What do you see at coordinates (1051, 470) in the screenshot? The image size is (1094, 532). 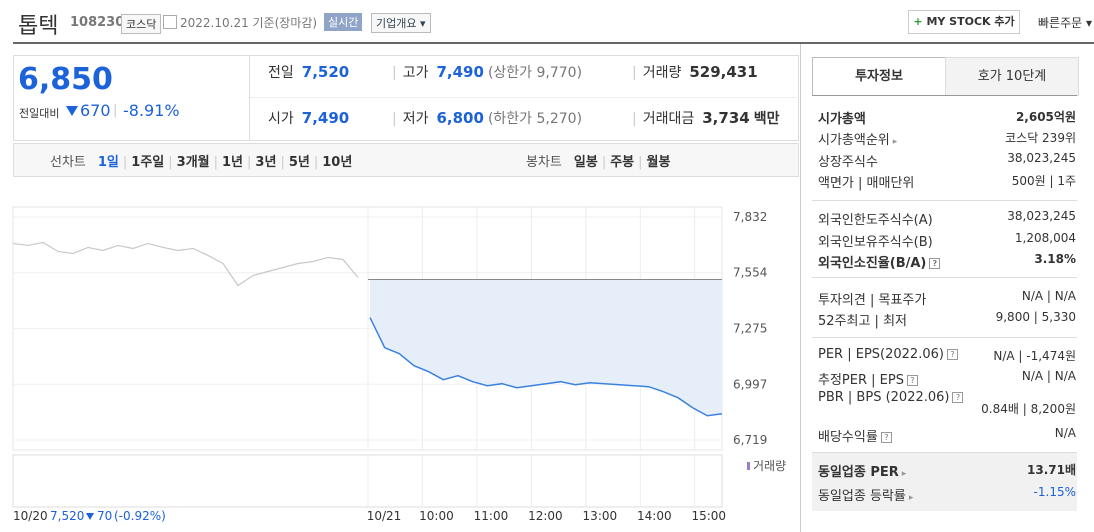 I see `info-value: 13.71배` at bounding box center [1051, 470].